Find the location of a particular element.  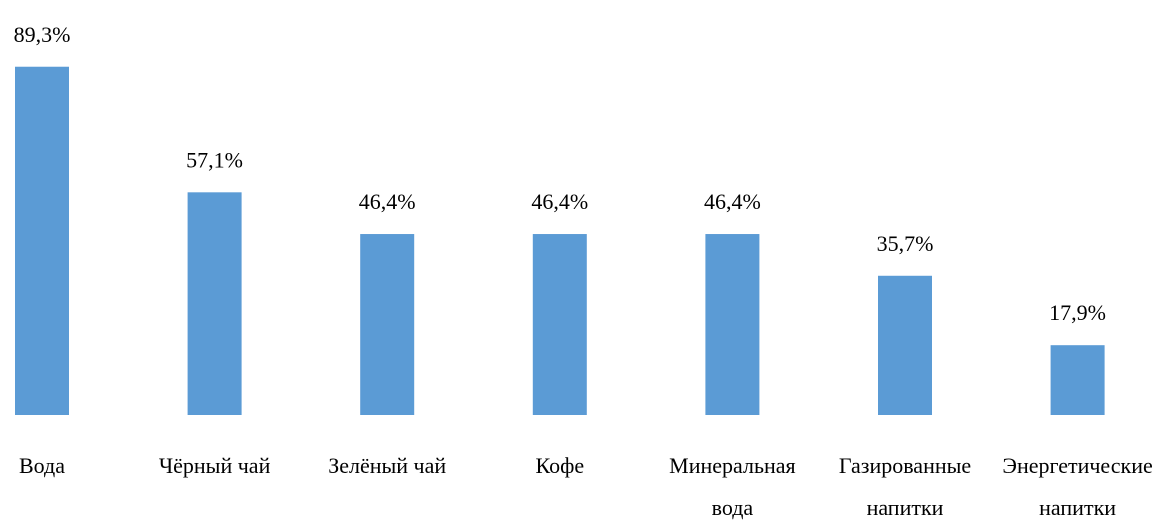

x-tick-label: Минеральная вода is located at coordinates (732, 486).